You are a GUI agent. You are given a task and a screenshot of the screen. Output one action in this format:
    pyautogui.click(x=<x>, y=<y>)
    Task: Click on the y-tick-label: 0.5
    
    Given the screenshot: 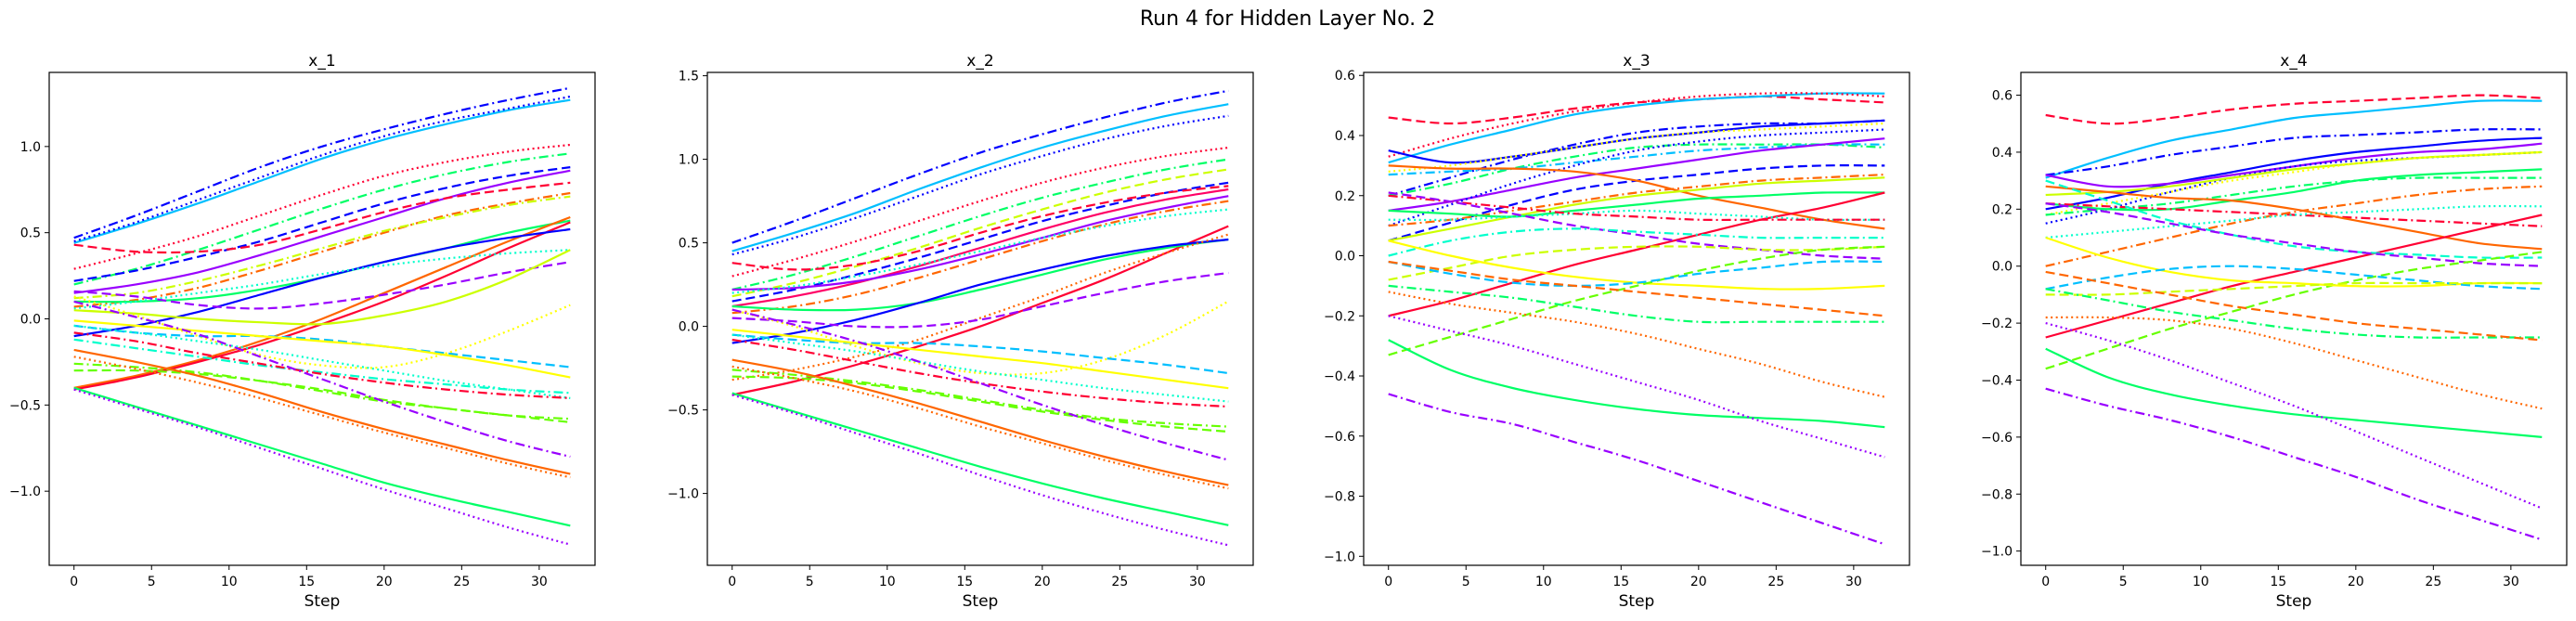 What is the action you would take?
    pyautogui.click(x=30, y=233)
    